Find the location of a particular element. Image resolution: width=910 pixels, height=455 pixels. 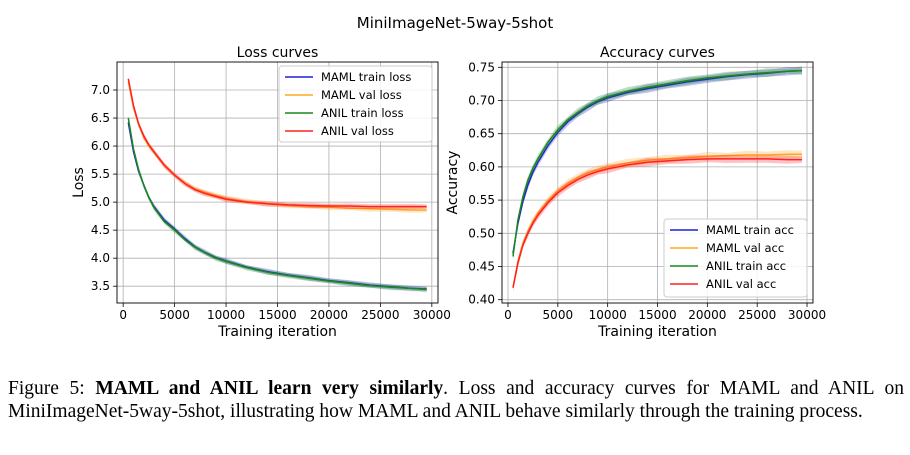

y-tick-label: 0.50 is located at coordinates (481, 233).